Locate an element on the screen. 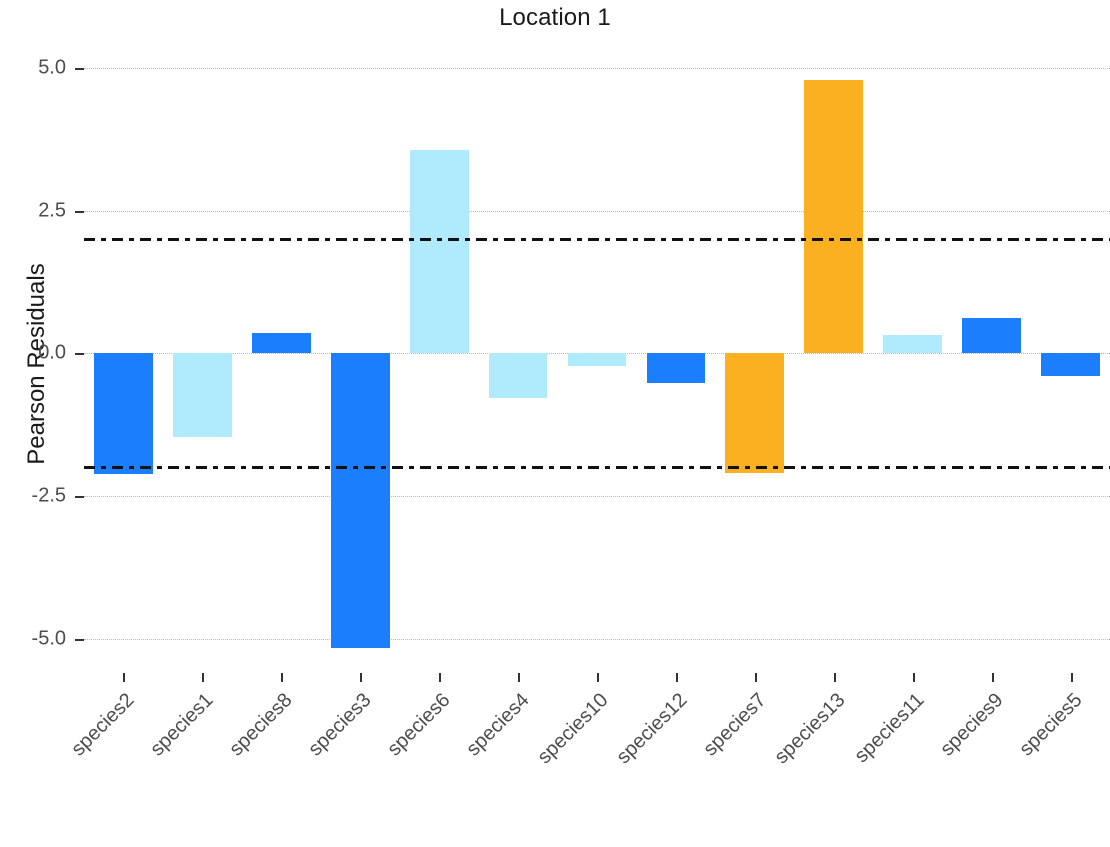 The height and width of the screenshot is (847, 1110). x-tick-label: species7 is located at coordinates (735, 725).